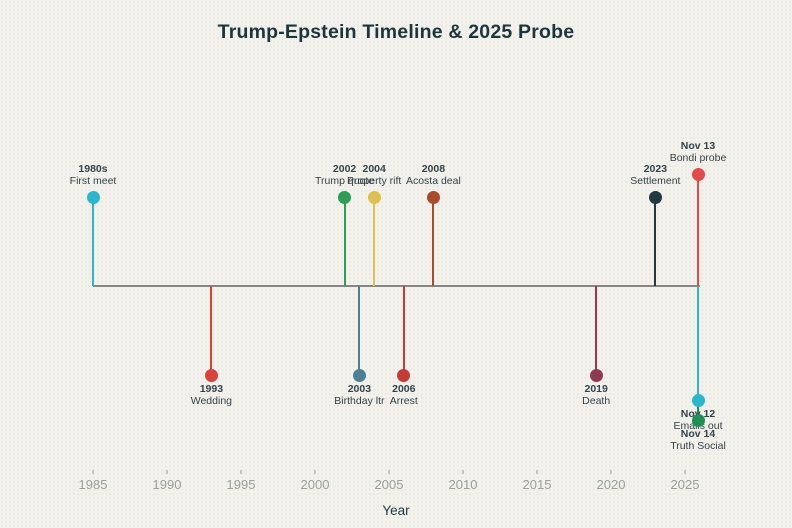 This screenshot has width=792, height=528. I want to click on x-axis-title: Year, so click(396, 510).